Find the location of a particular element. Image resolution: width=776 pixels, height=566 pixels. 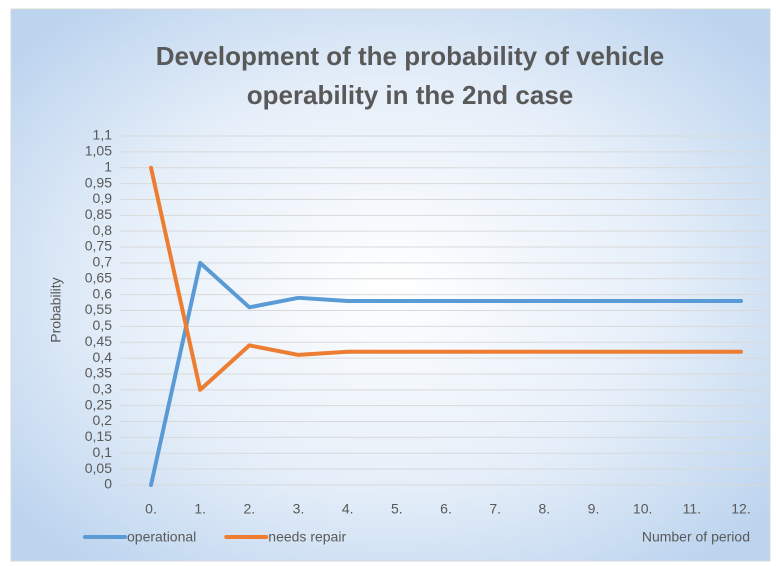

x-axis-label: Number of period is located at coordinates (696, 537).